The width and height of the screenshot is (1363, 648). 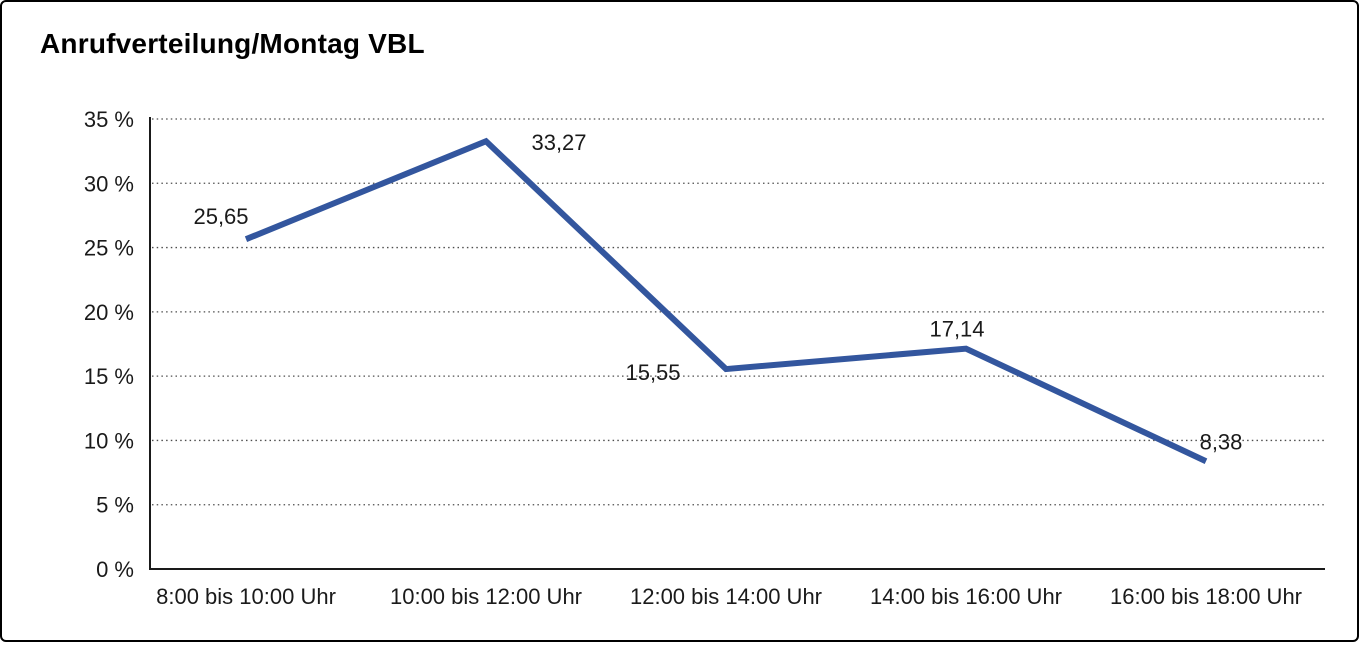 I want to click on y-tick-label: 20 %, so click(x=109, y=312).